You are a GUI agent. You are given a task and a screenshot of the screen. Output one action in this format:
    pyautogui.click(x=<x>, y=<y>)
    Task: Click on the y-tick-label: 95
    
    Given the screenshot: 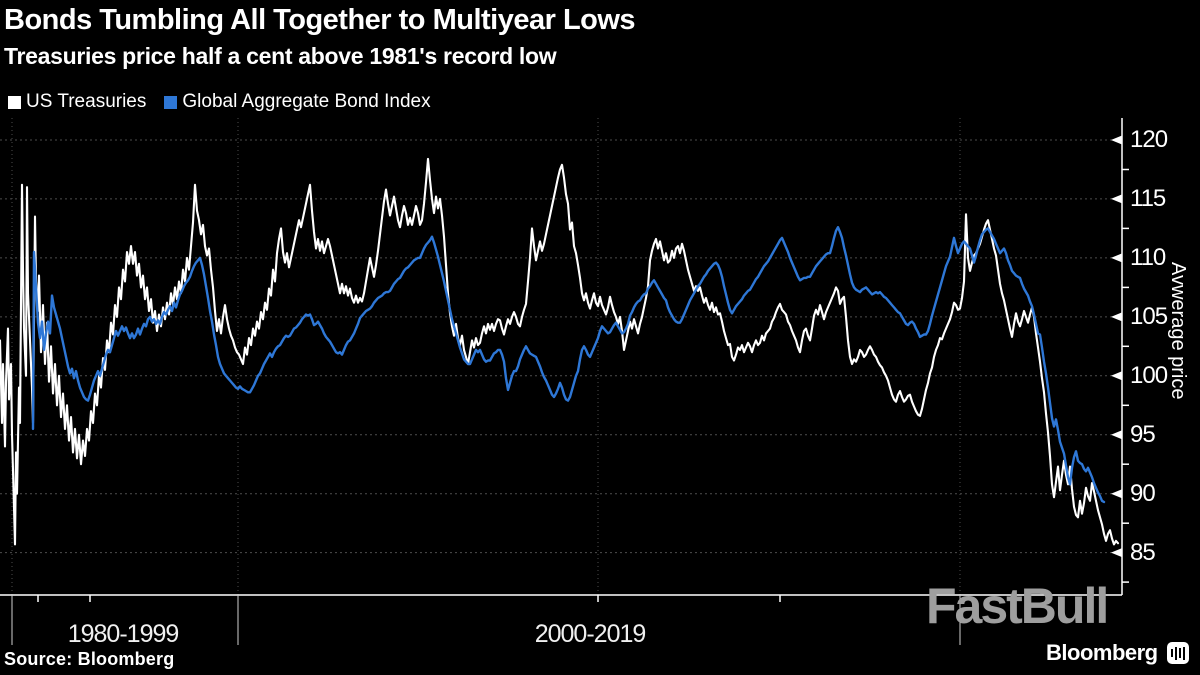 What is the action you would take?
    pyautogui.click(x=1143, y=434)
    